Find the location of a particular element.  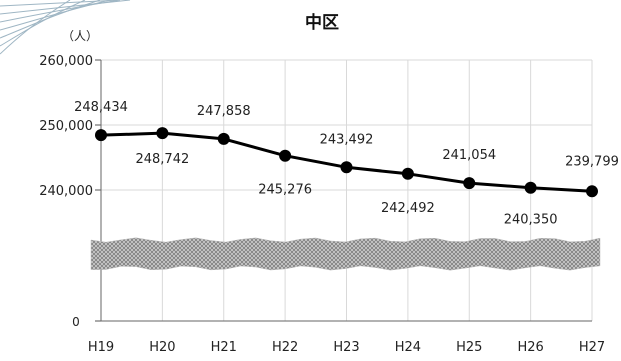

y-tick-labels: 0 240,000 250,000 260,000 is located at coordinates (66, 191).